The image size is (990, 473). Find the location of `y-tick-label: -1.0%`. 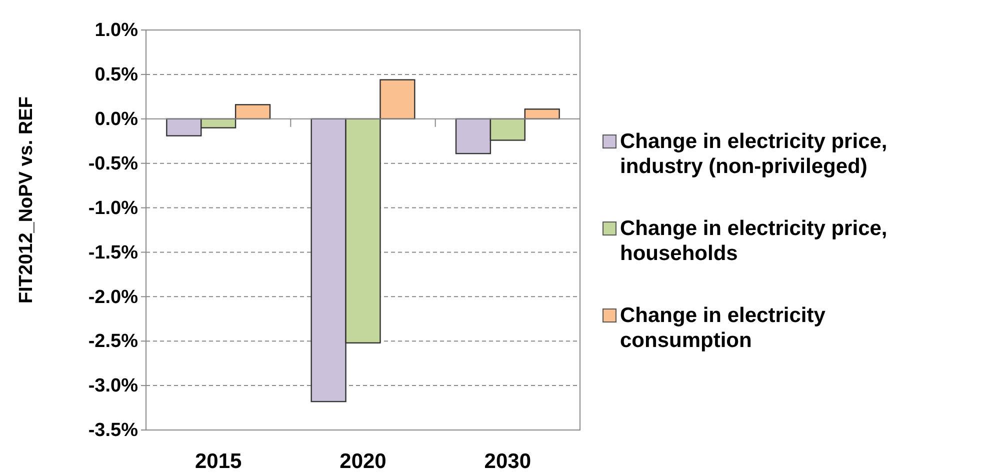

y-tick-label: -1.0% is located at coordinates (113, 208).